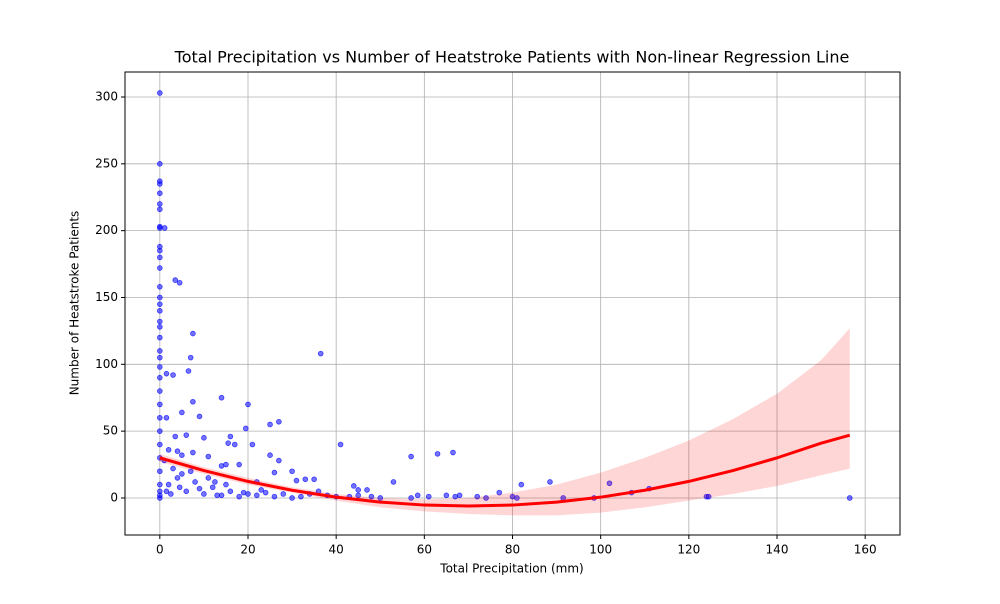 This screenshot has height=604, width=1000. What do you see at coordinates (511, 569) in the screenshot?
I see `x-axis-label: Total Precipitation (mm)` at bounding box center [511, 569].